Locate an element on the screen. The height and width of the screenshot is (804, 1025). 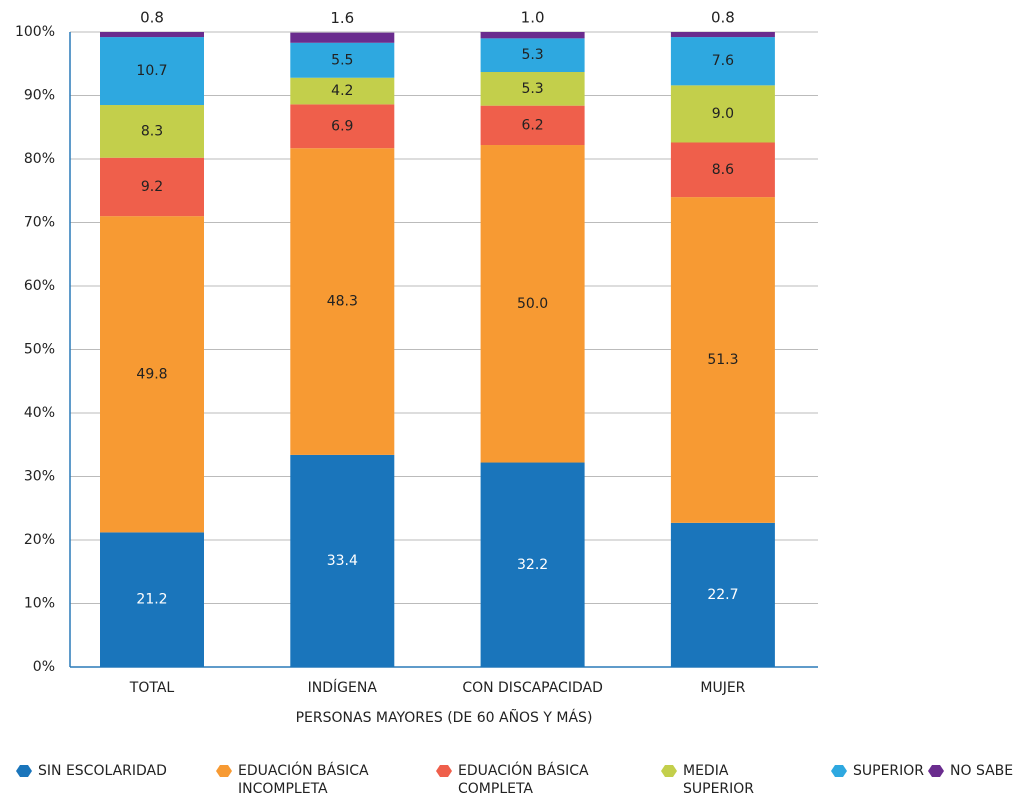
data-label: 5.5 is located at coordinates (342, 60).